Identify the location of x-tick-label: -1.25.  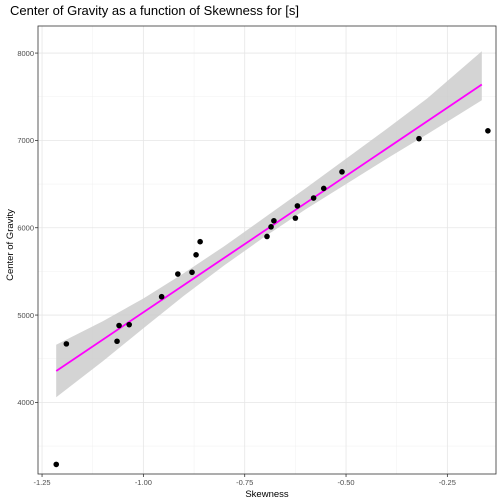
(41, 482).